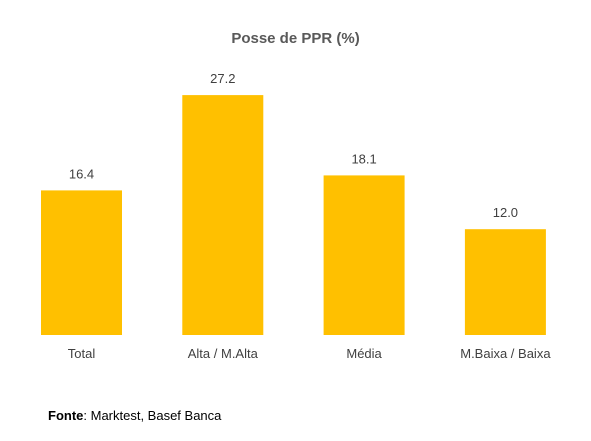 This screenshot has height=441, width=591. What do you see at coordinates (363, 158) in the screenshot?
I see `value-label-2: 18.1` at bounding box center [363, 158].